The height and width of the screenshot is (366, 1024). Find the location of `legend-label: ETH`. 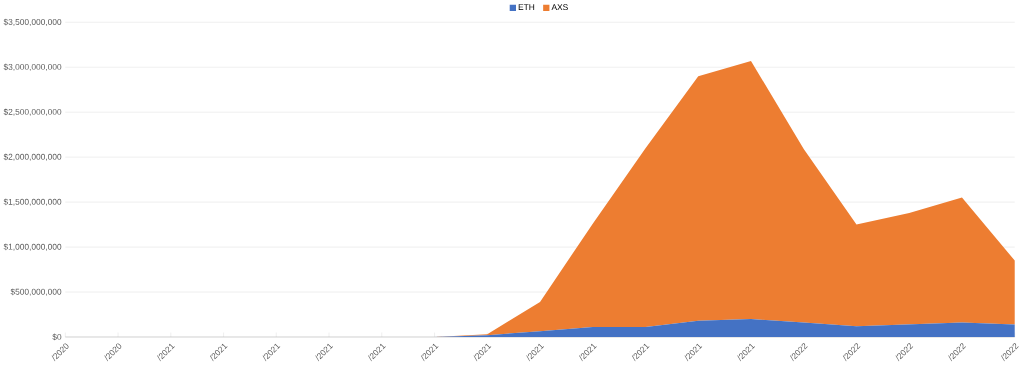

legend-label: ETH is located at coordinates (526, 7).